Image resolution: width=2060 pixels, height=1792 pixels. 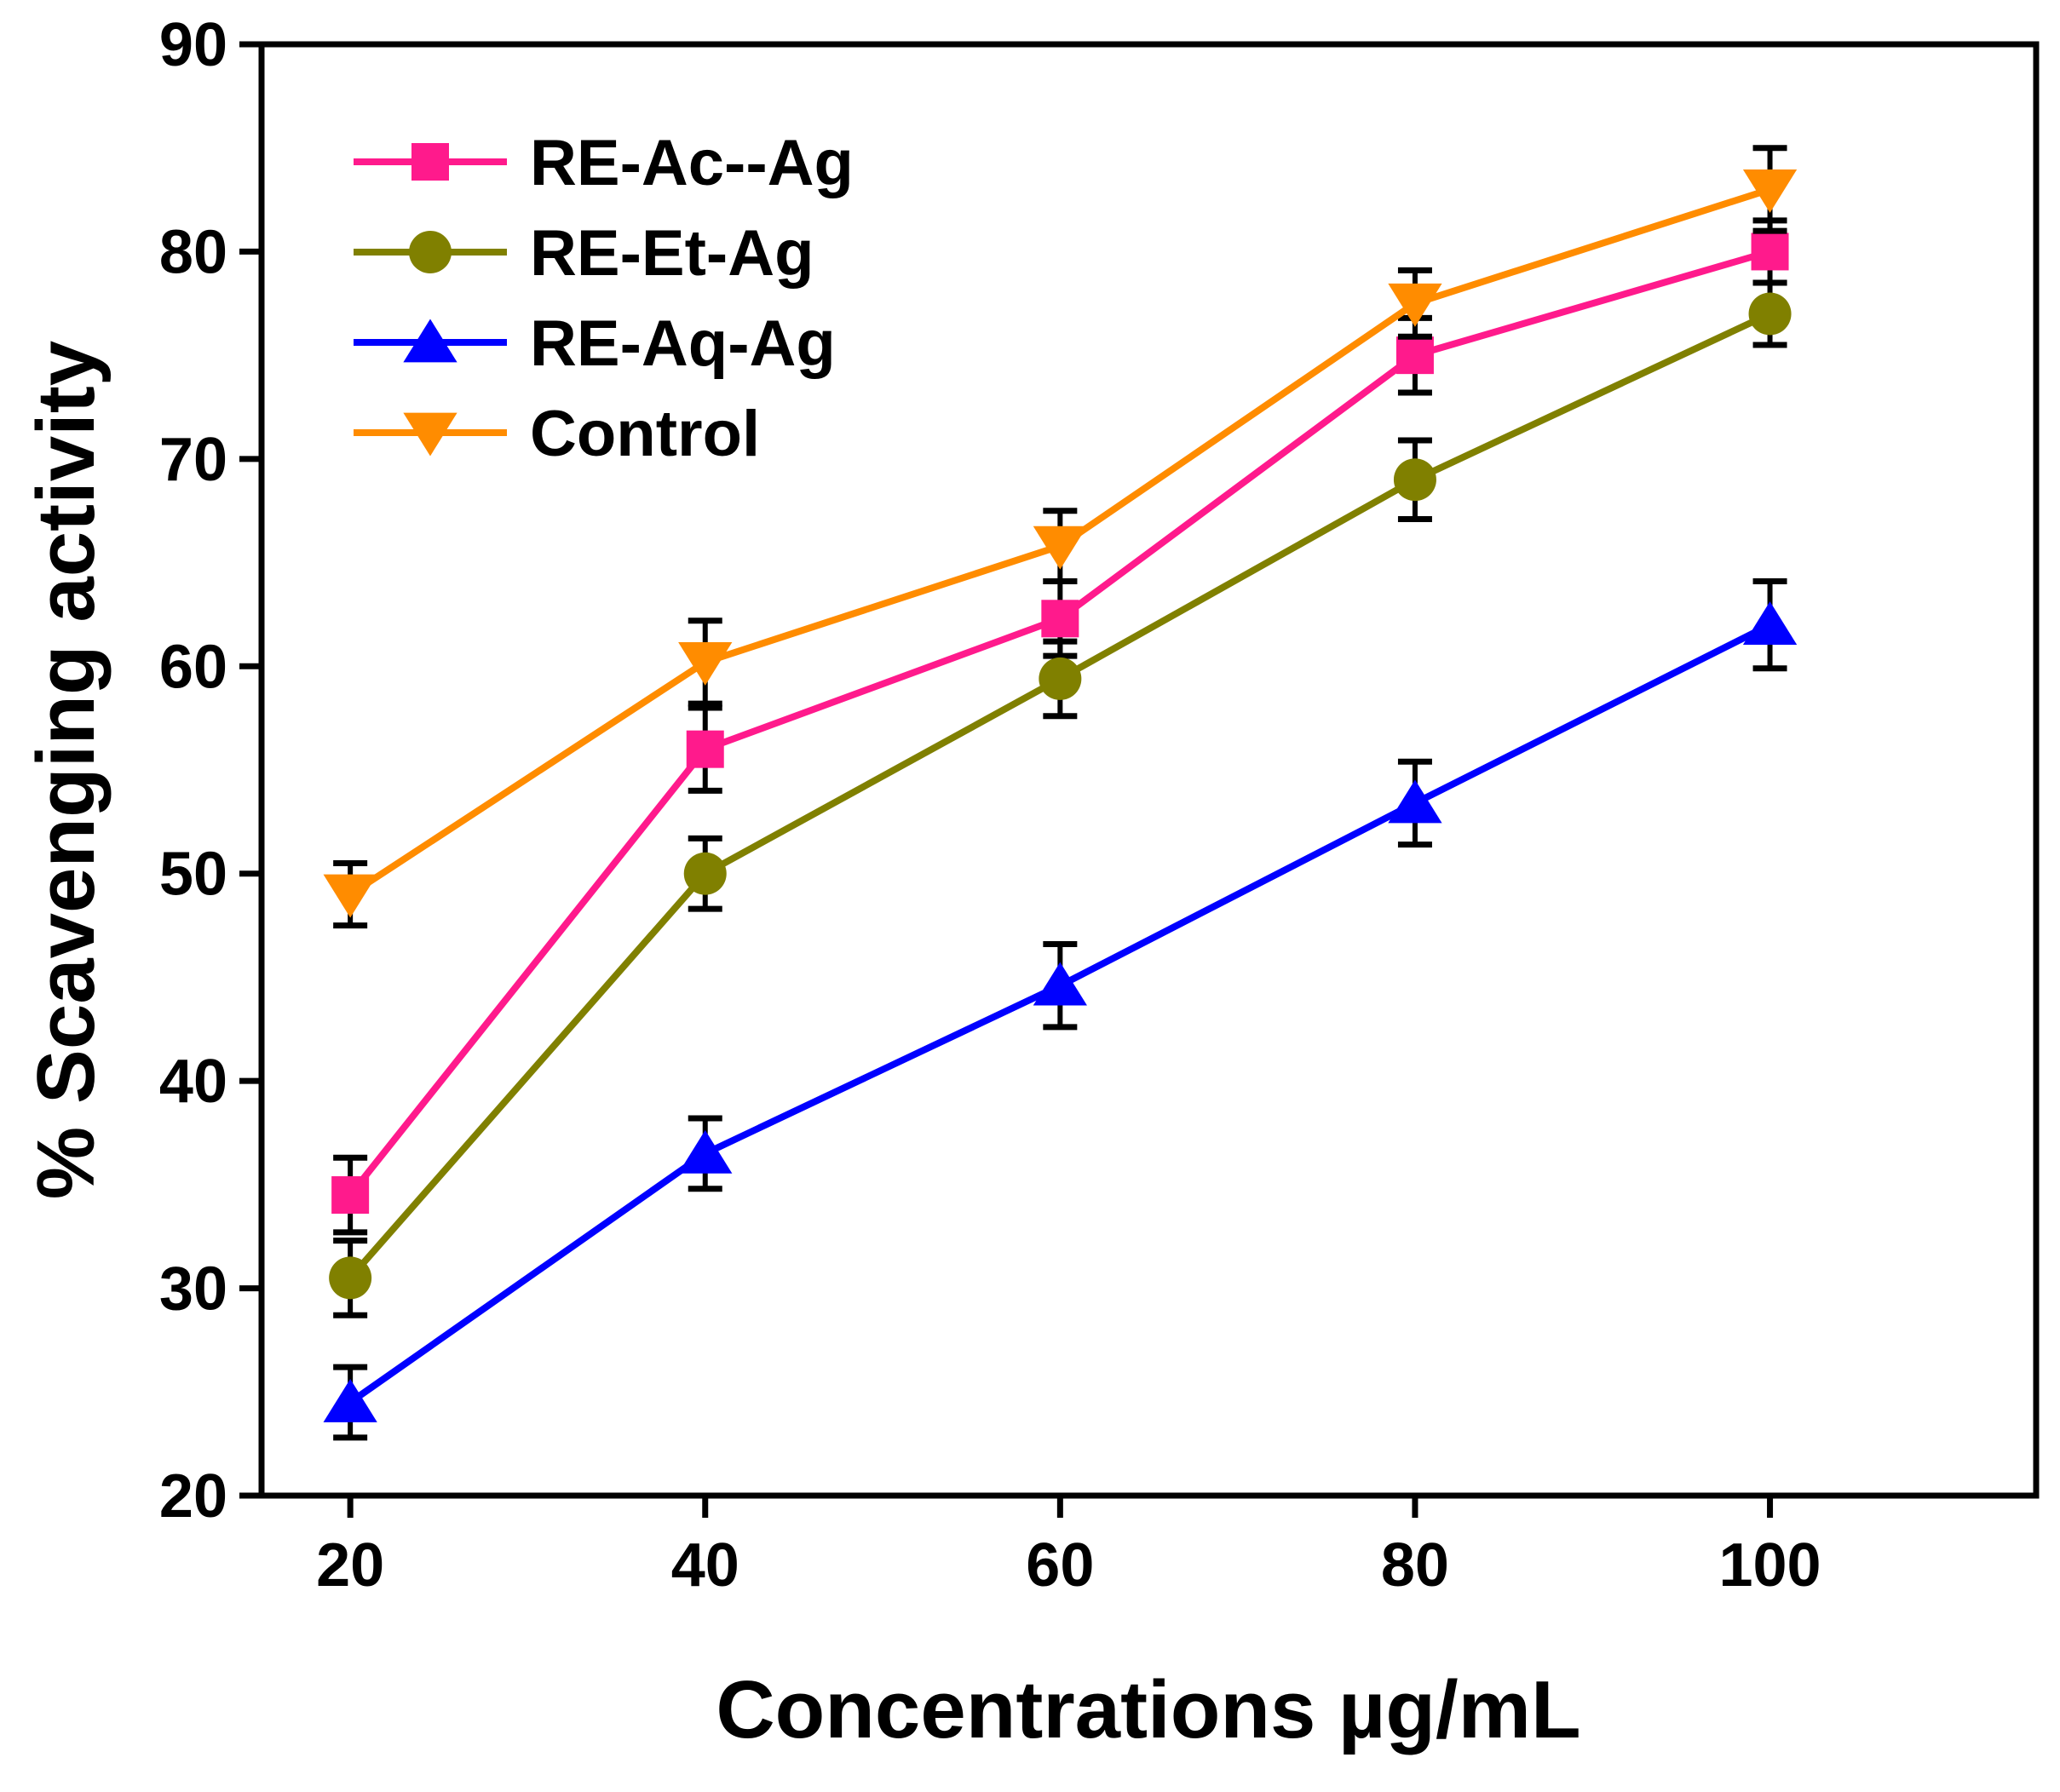 What do you see at coordinates (683, 343) in the screenshot?
I see `legend-label: RE-Aq-Ag` at bounding box center [683, 343].